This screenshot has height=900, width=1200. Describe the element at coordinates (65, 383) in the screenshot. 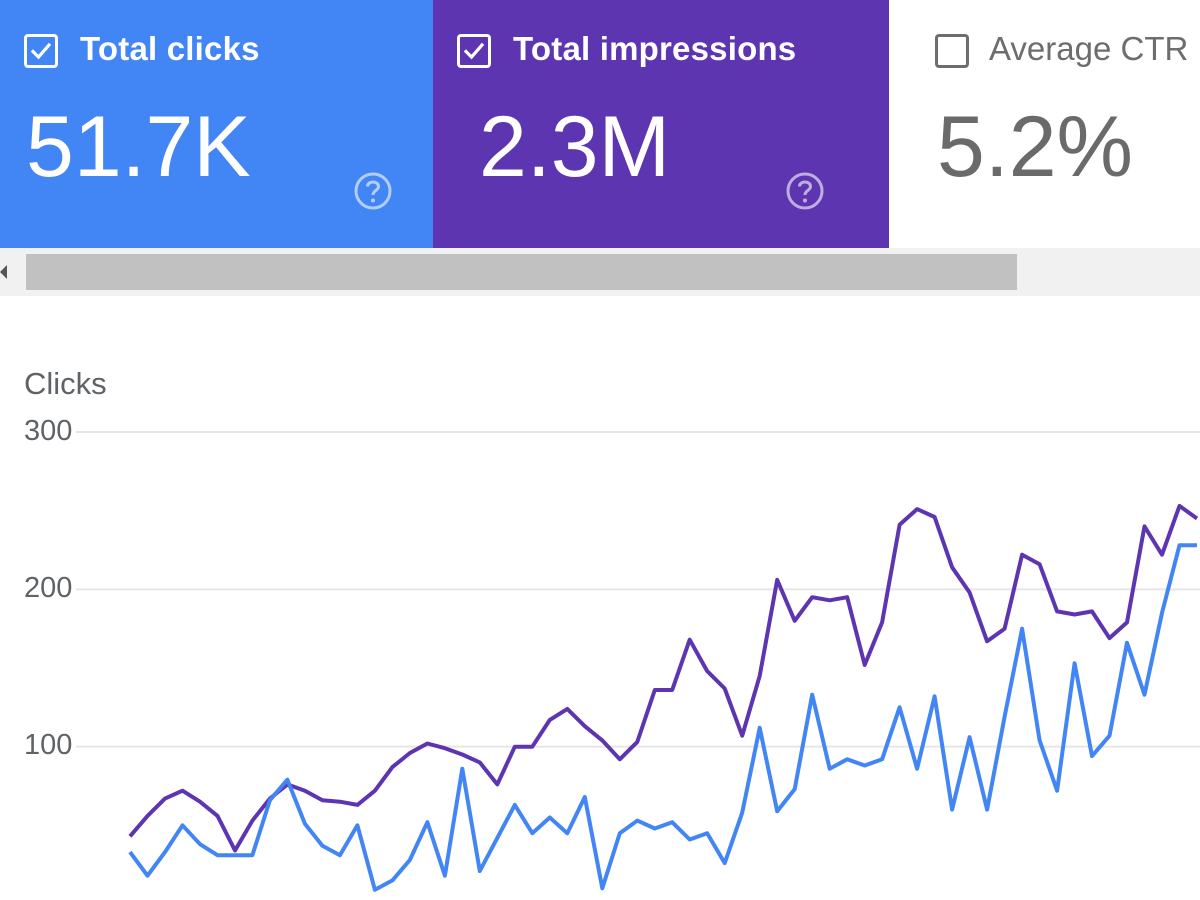

I see `y-axis-title: Clicks` at that location.